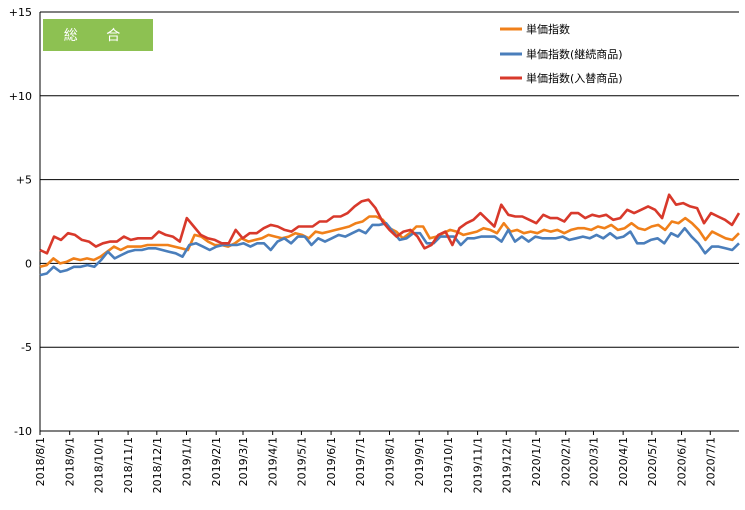 Image resolution: width=745 pixels, height=510 pixels. I want to click on x-tick-label: 2019/4/1, so click(273, 461).